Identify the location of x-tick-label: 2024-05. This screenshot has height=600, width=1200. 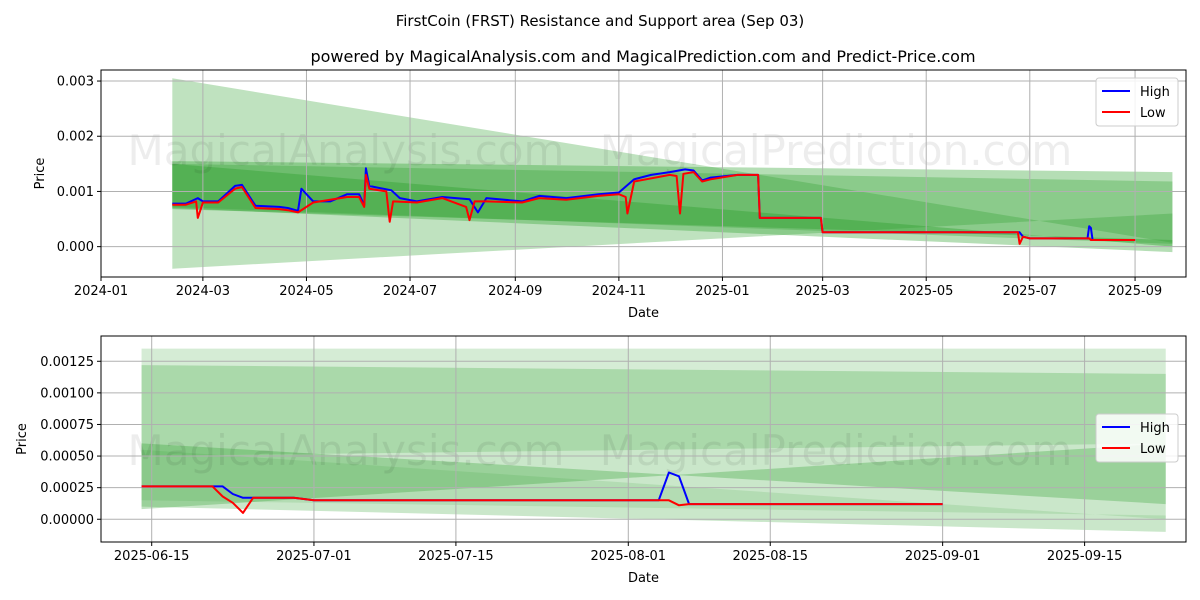
(306, 291).